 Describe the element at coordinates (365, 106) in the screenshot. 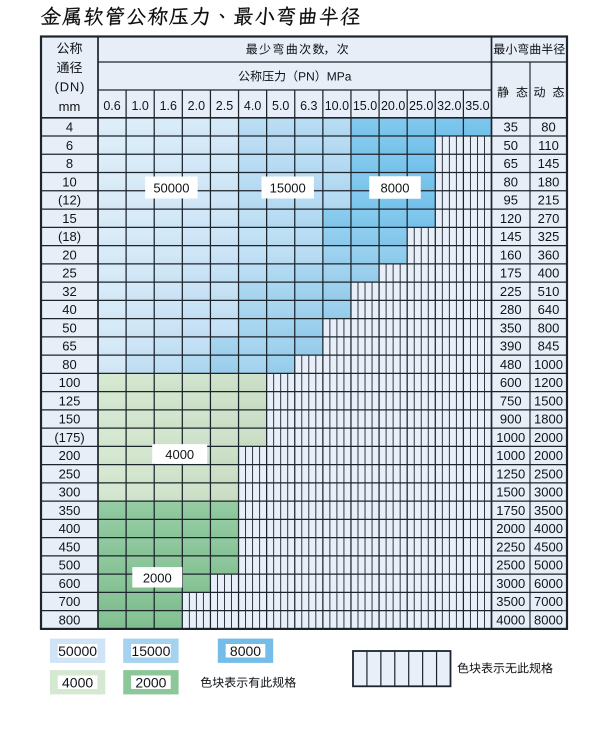

I see `svg-text: 15.0` at that location.